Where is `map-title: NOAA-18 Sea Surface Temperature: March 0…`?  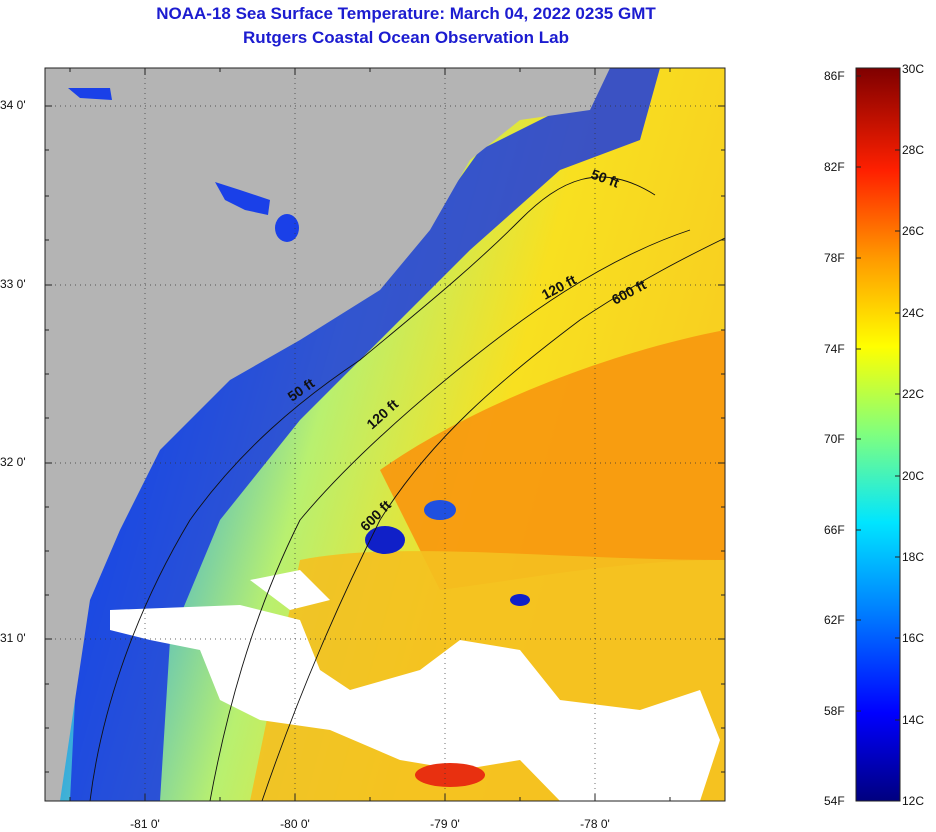
map-title: NOAA-18 Sea Surface Temperature: March 0… is located at coordinates (406, 13).